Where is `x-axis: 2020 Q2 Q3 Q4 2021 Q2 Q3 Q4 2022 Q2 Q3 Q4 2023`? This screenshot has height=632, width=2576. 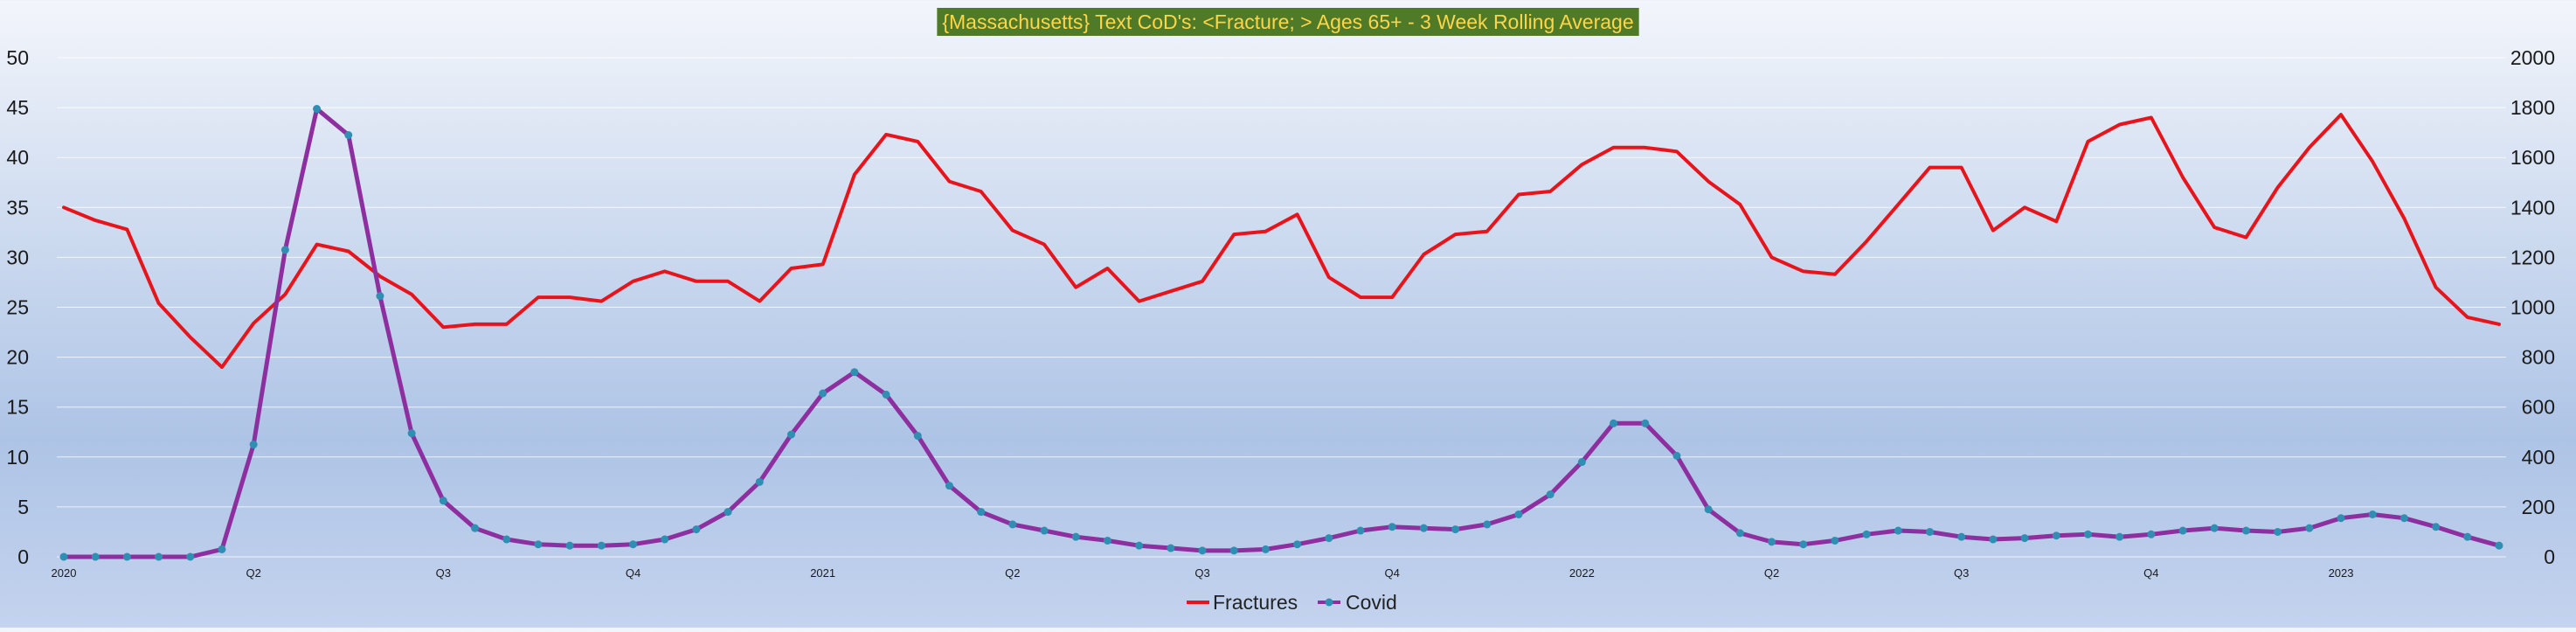 x-axis: 2020 Q2 Q3 Q4 2021 Q2 Q3 Q4 2022 Q2 Q3 Q4 2023 is located at coordinates (1203, 573).